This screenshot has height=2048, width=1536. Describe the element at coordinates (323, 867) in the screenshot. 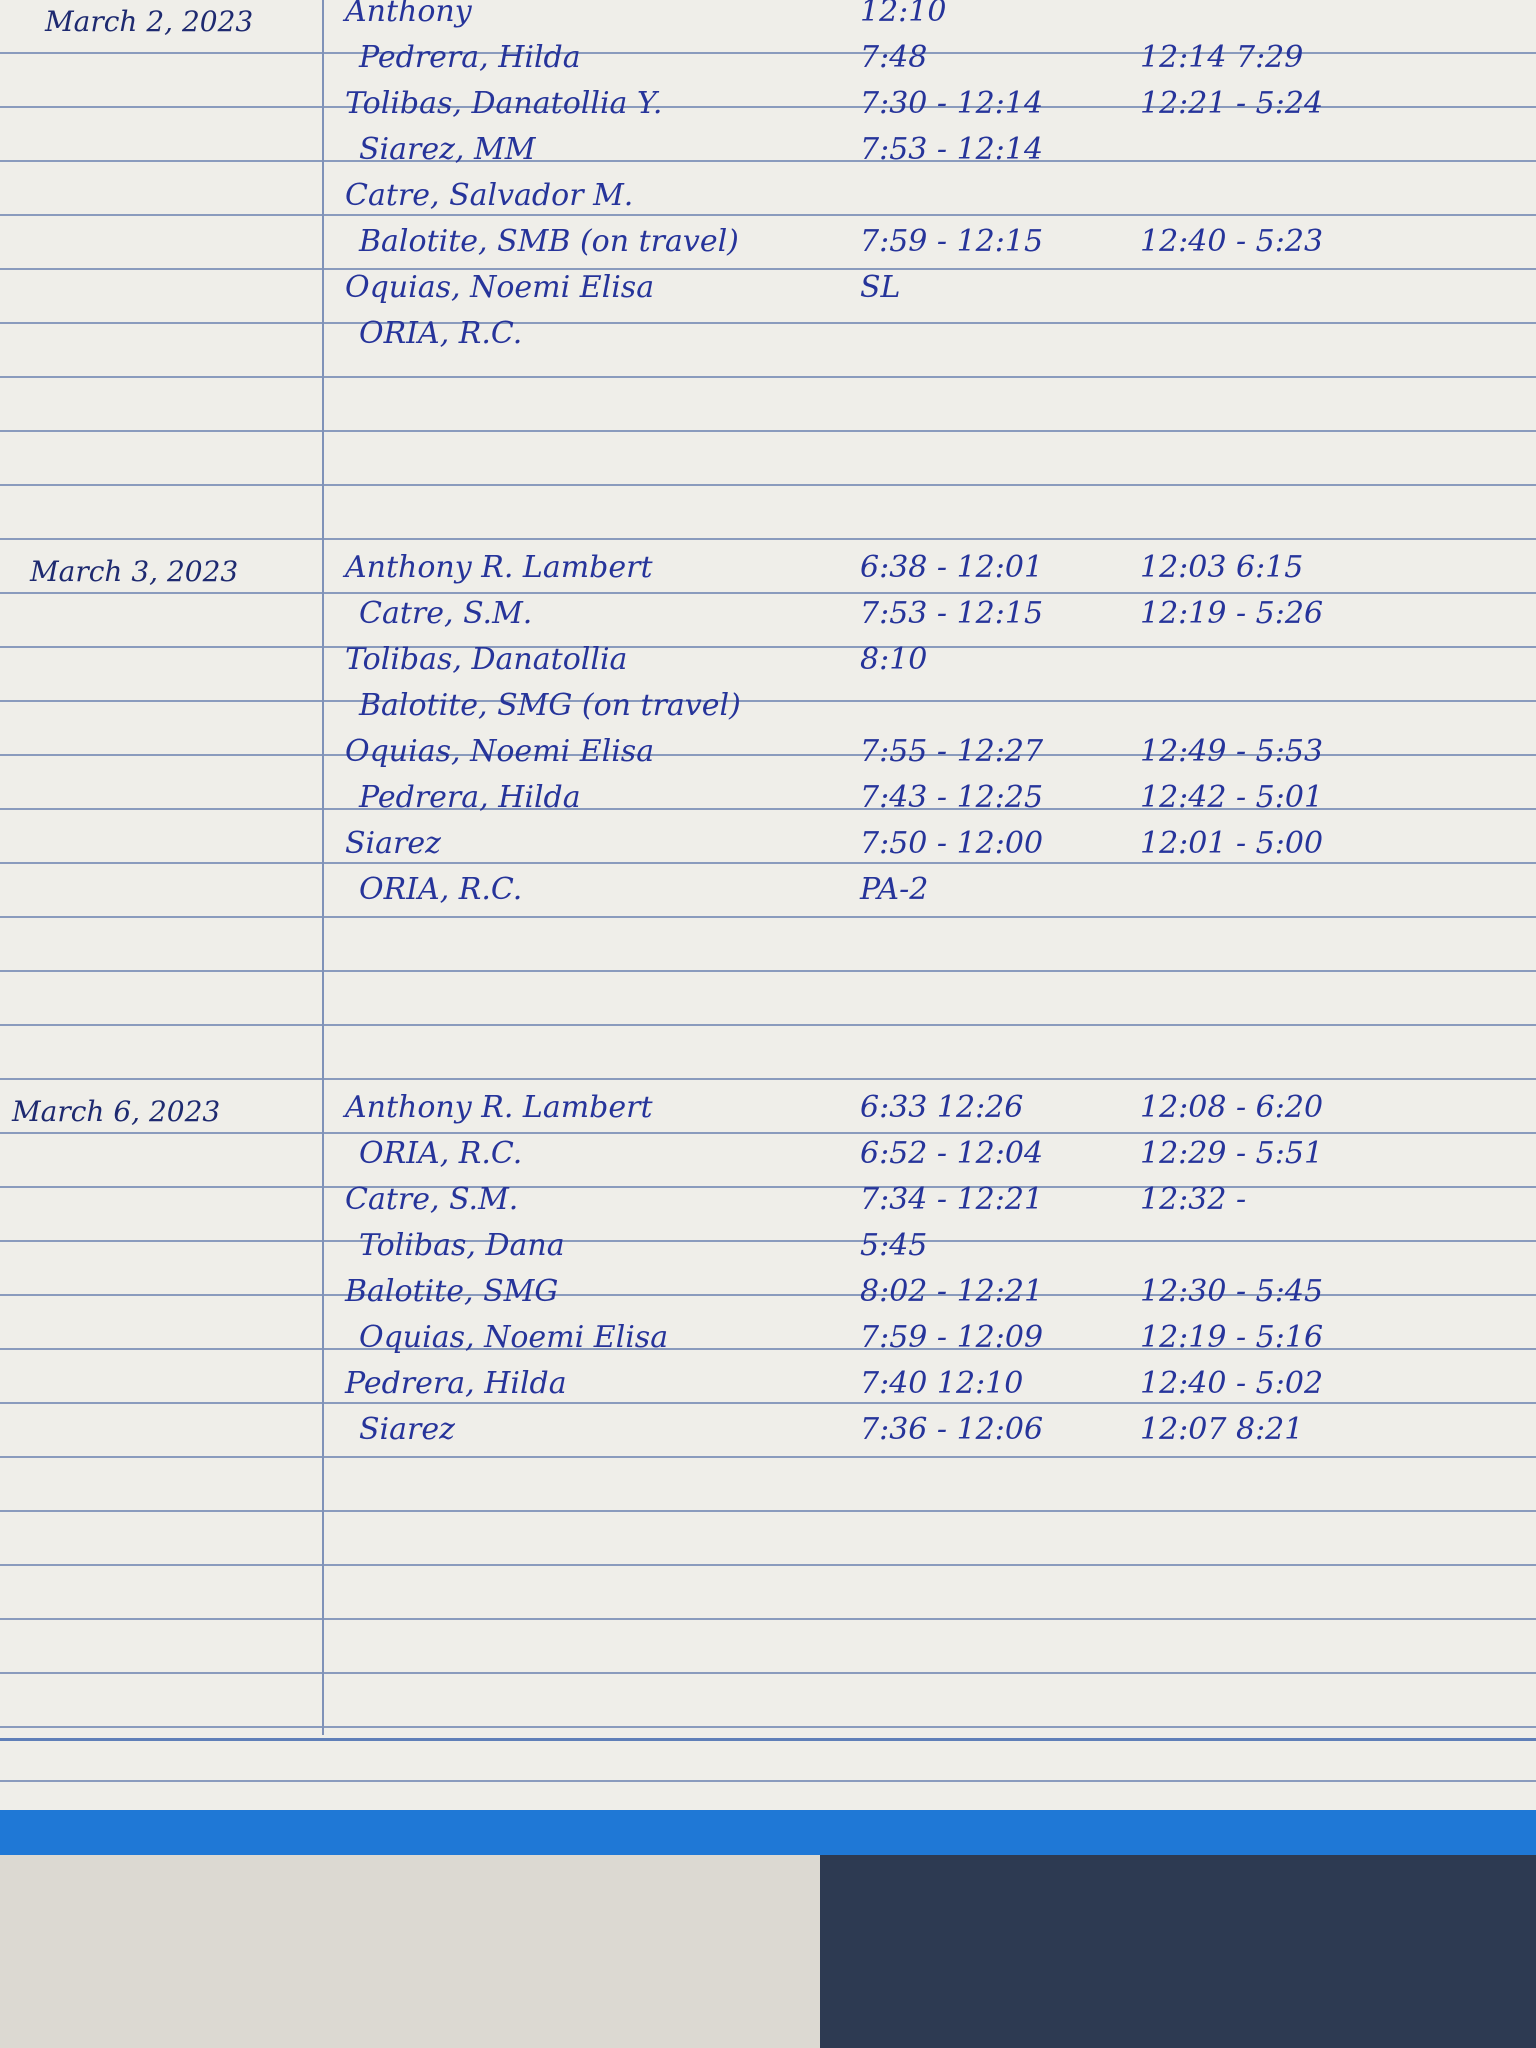

I see `margin-line` at that location.